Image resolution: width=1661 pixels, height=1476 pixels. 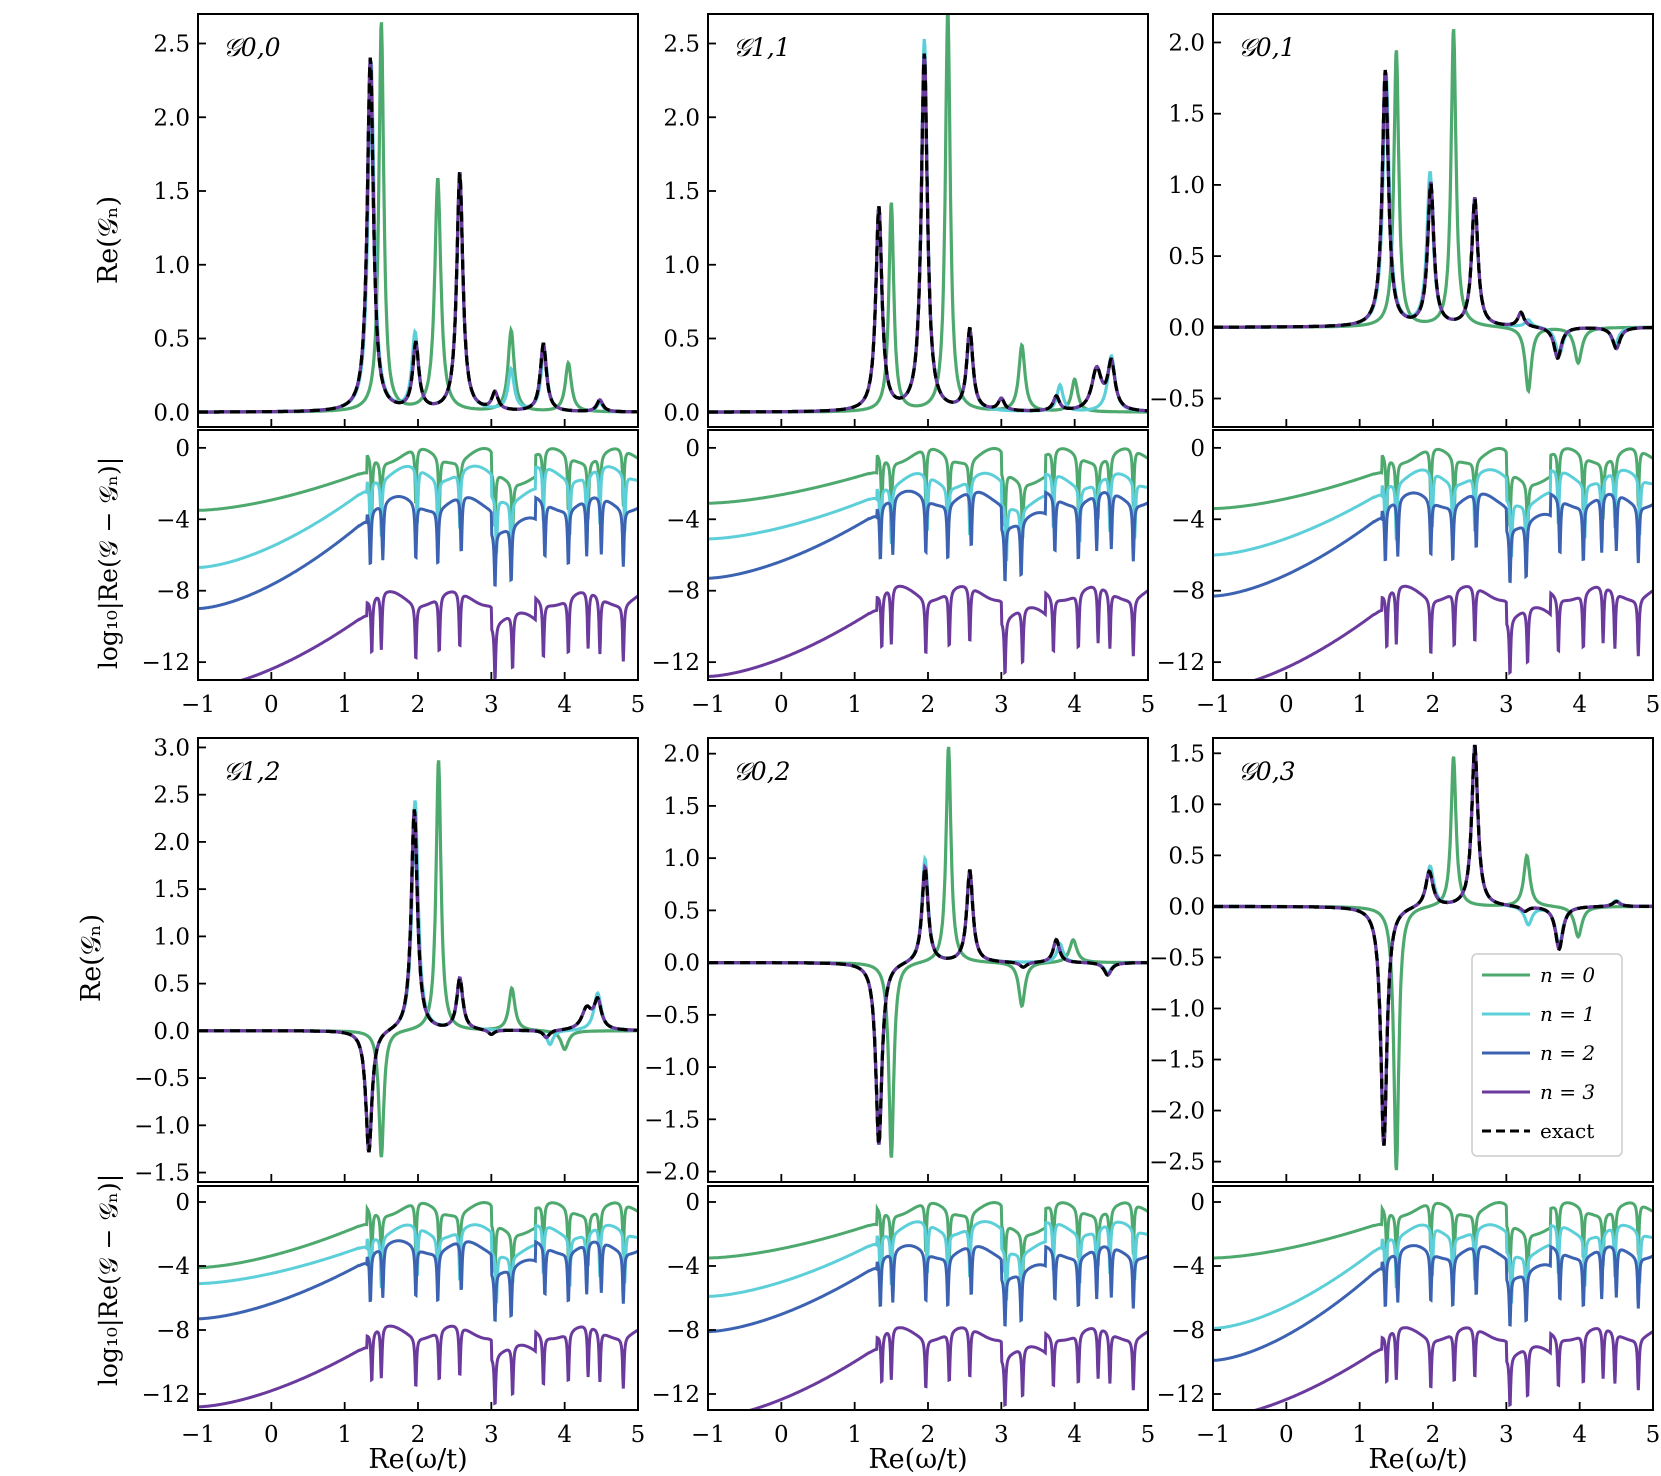 What do you see at coordinates (1567, 1131) in the screenshot?
I see `legend-label-exact: exact` at bounding box center [1567, 1131].